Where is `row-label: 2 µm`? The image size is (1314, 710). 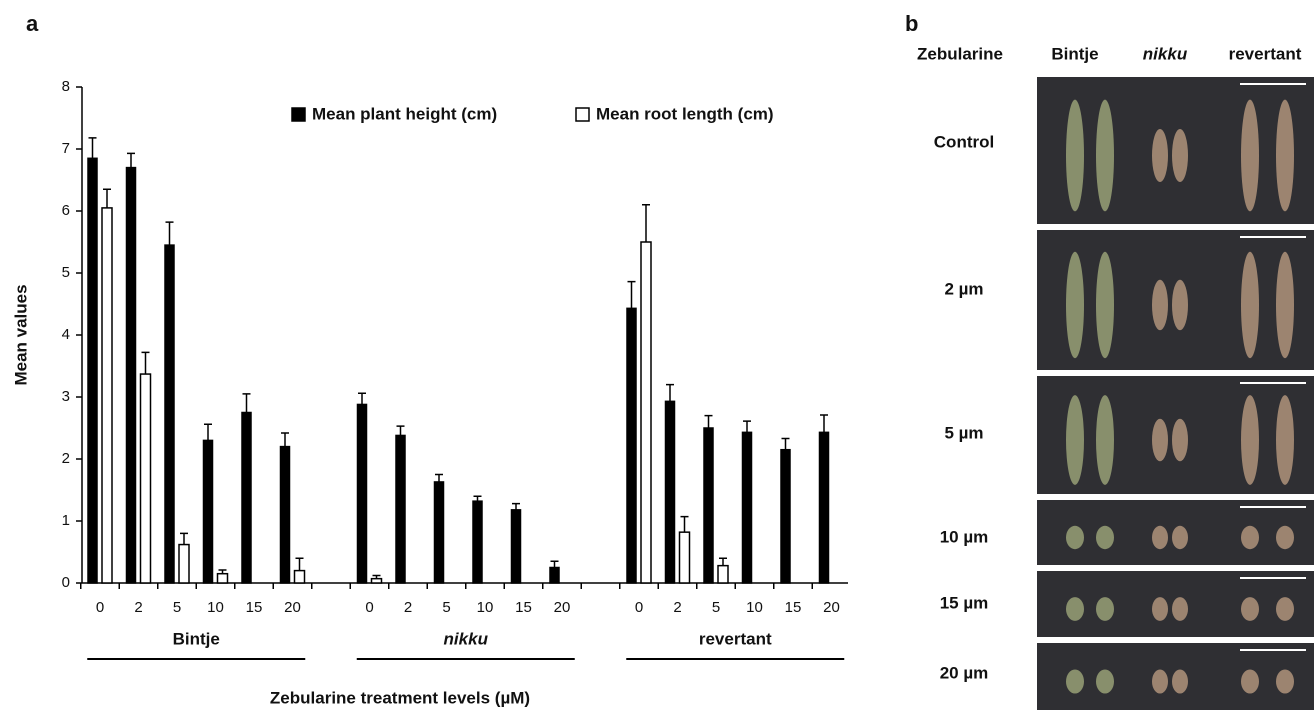 row-label: 2 µm is located at coordinates (963, 288).